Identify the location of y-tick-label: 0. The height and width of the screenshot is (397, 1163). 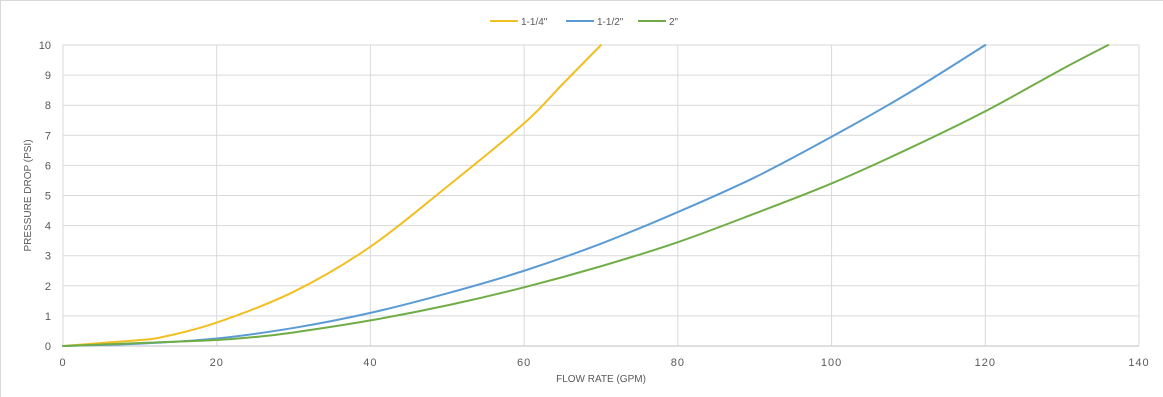
(48, 347).